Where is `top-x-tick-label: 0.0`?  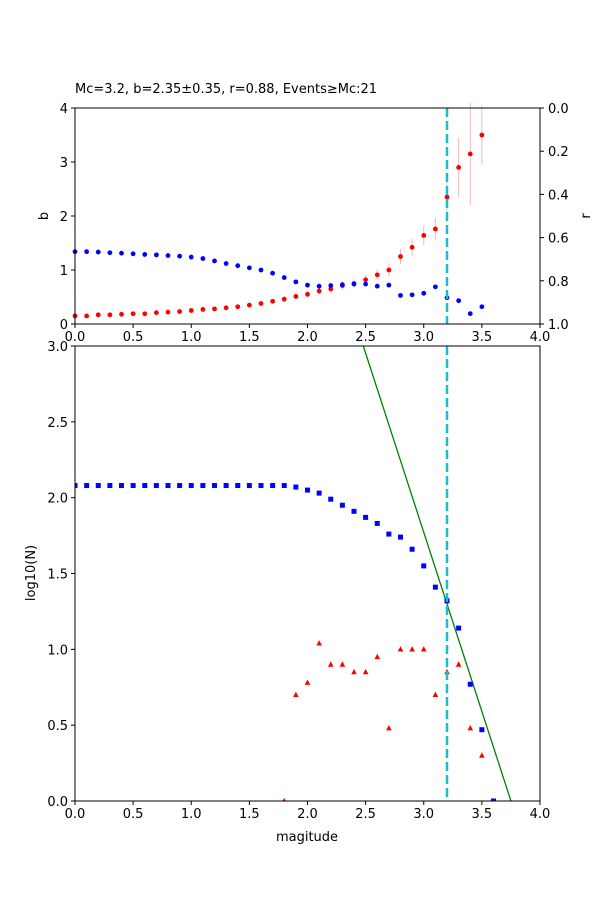 top-x-tick-label: 0.0 is located at coordinates (75, 337).